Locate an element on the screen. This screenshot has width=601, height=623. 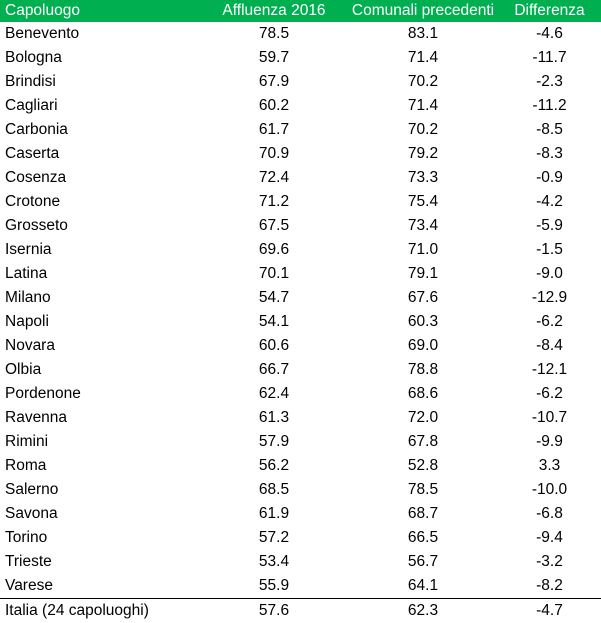
differenza-cell: -5.9 is located at coordinates (549, 226).